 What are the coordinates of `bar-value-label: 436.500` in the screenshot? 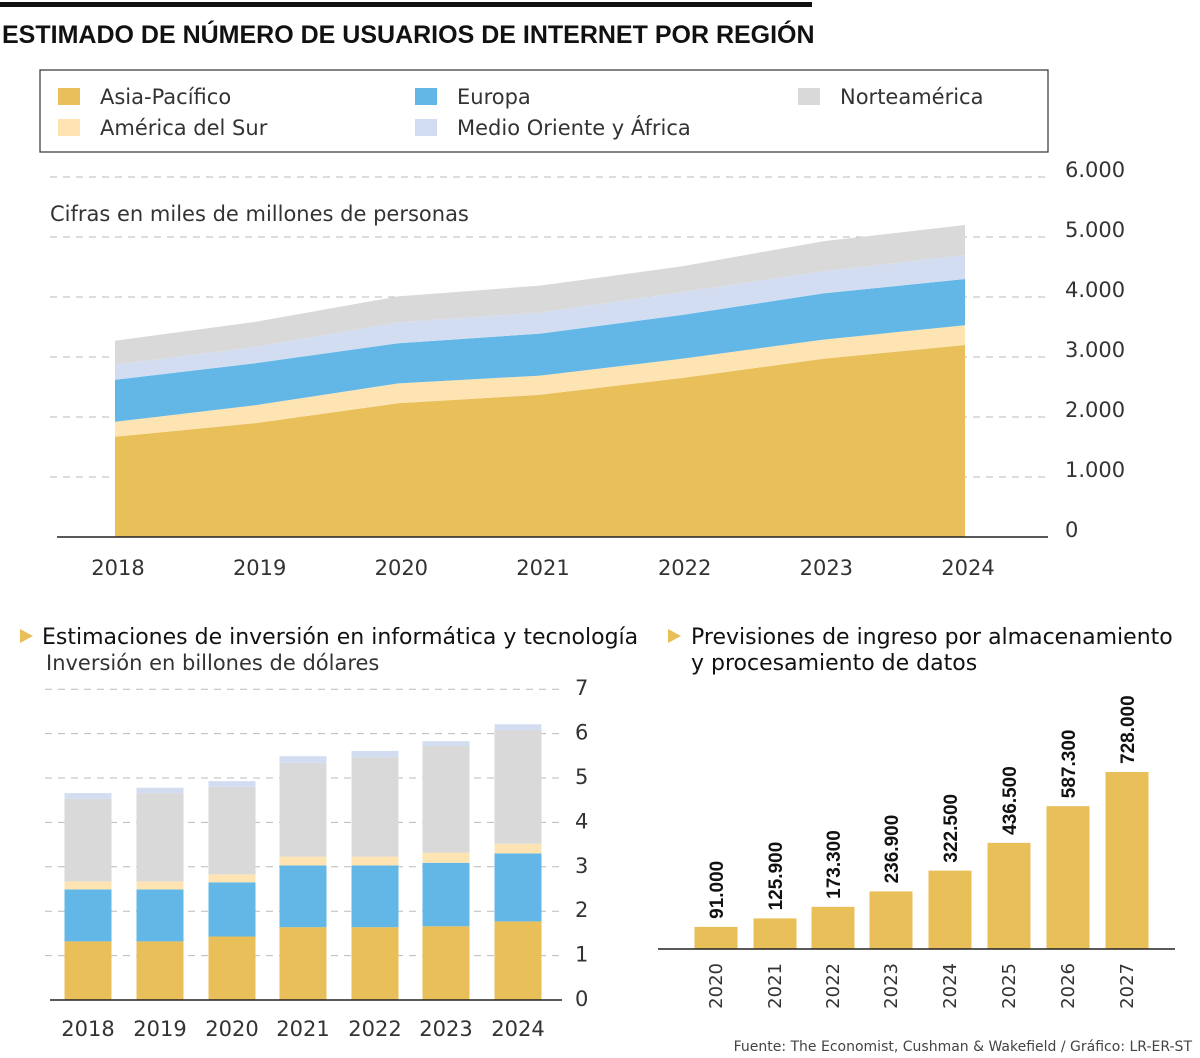 It's located at (1010, 800).